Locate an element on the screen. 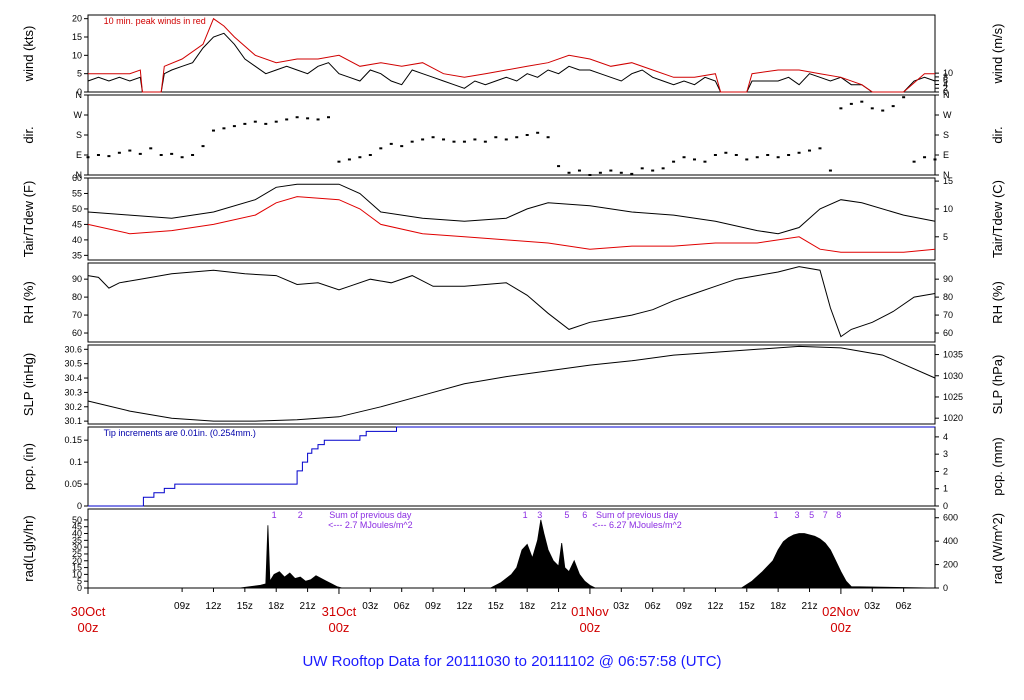 The image size is (1024, 700). day-time-label: 00z is located at coordinates (840, 627).